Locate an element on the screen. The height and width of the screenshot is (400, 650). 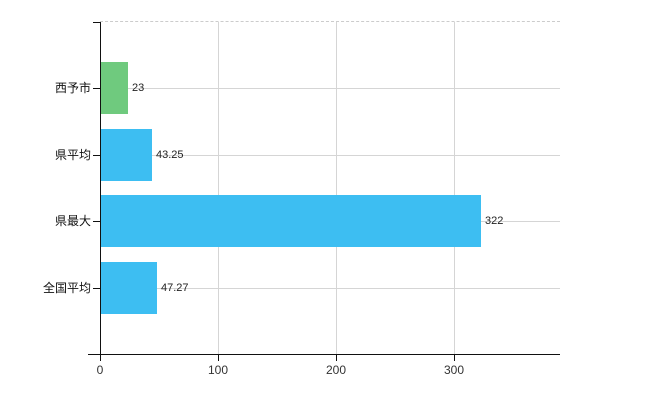
x-tick-label: 0 is located at coordinates (100, 370).